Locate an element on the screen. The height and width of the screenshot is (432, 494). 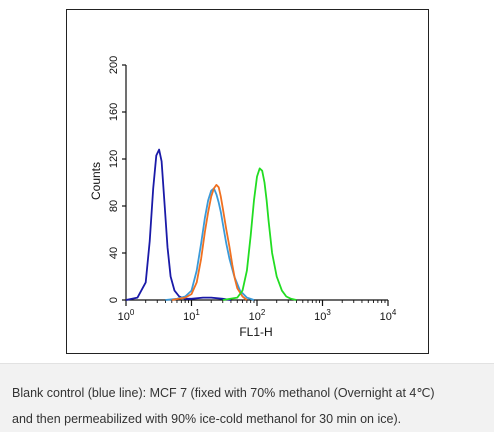
y-tick-label: 200 is located at coordinates (114, 65).